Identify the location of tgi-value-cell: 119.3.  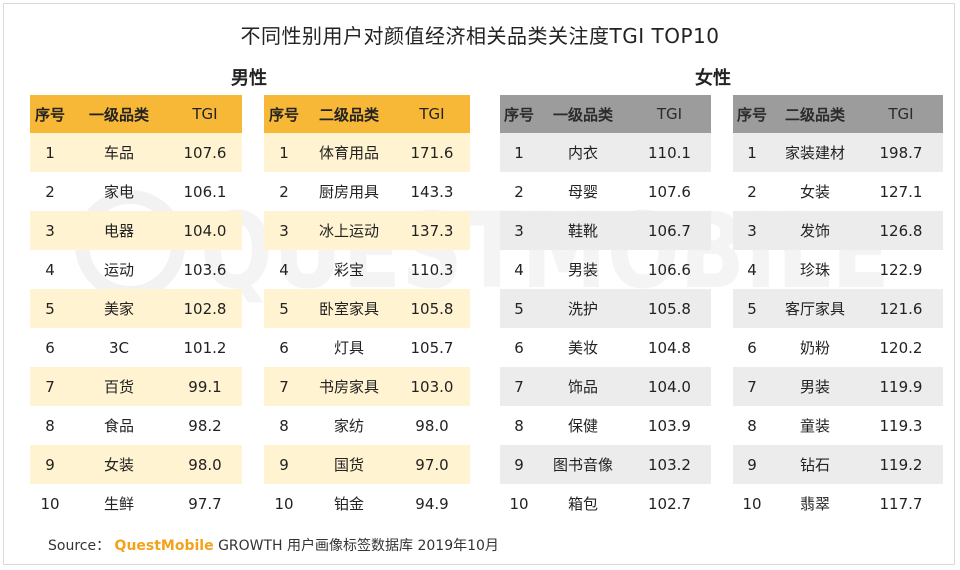
(901, 425).